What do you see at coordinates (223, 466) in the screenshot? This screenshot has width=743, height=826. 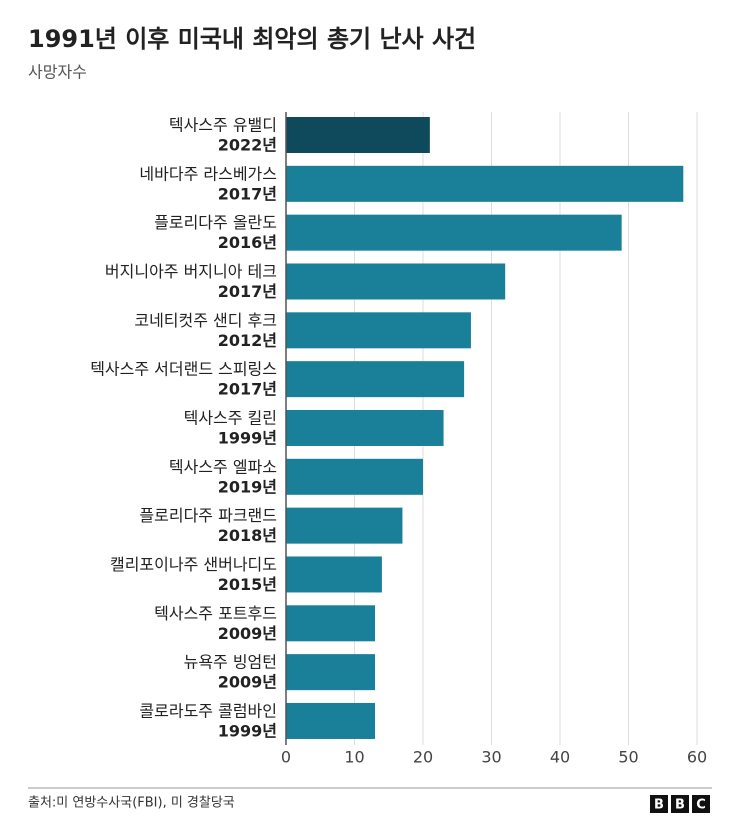 I see `y-tick-label: 텍사스주 엘파소` at bounding box center [223, 466].